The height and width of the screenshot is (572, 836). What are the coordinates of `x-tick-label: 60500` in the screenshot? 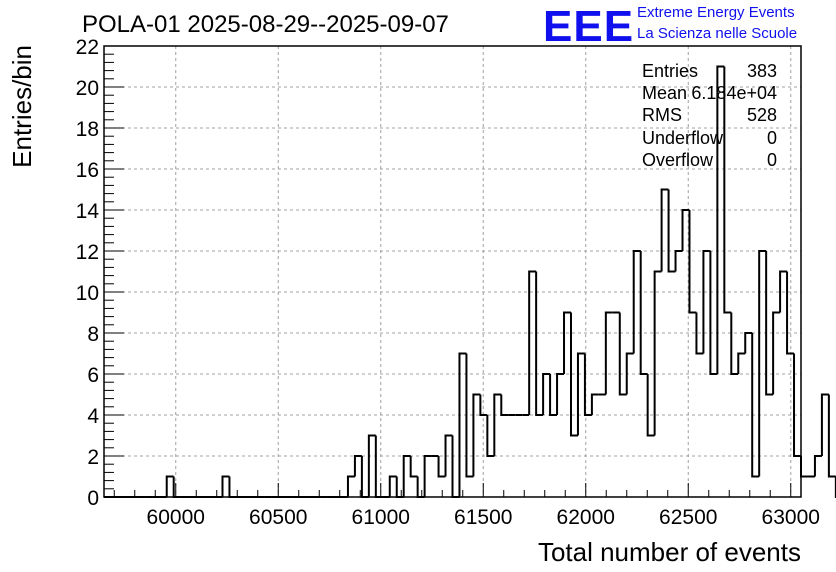 It's located at (278, 517).